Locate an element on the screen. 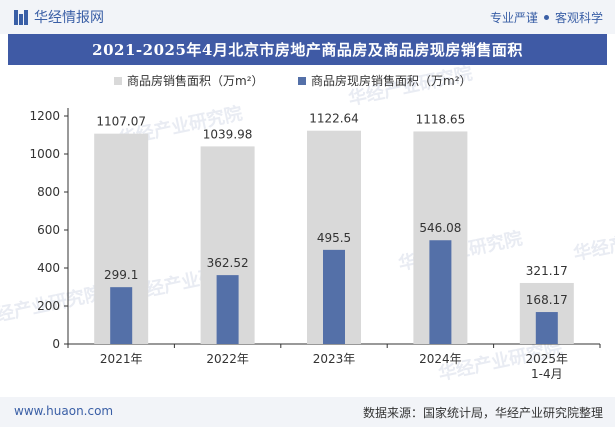 The width and height of the screenshot is (615, 427). value-label-total: 1118.65 is located at coordinates (441, 119).